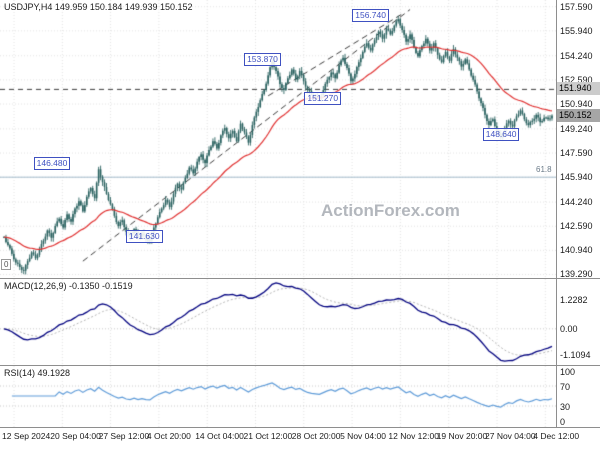  Describe the element at coordinates (576, 177) in the screenshot. I see `price-tick-label: 145.940` at that location.